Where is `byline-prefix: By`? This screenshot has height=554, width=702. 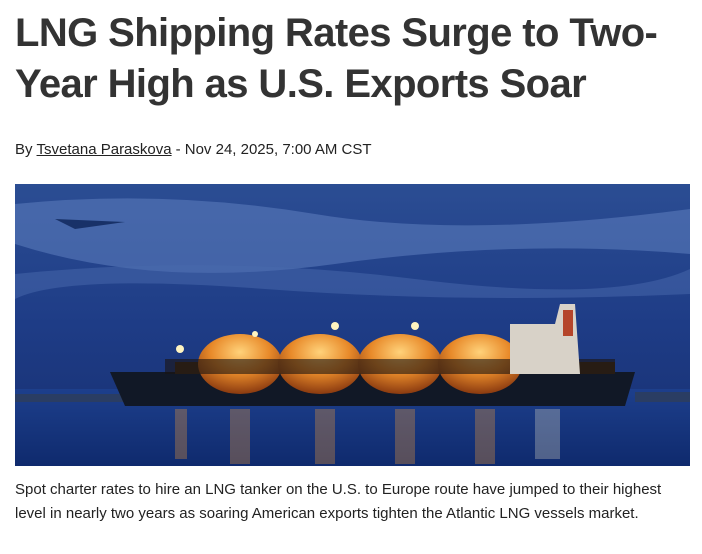
byline-prefix: By is located at coordinates (24, 149).